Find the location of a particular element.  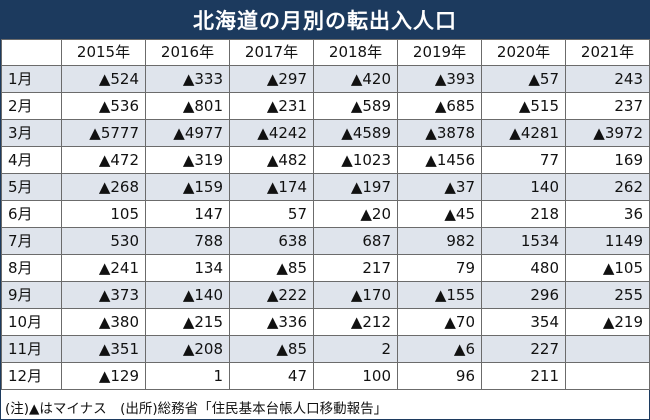

table-row: 4月 ▲472 ▲319 ▲482 ▲1023 ▲1456 77 169 is located at coordinates (325, 160).